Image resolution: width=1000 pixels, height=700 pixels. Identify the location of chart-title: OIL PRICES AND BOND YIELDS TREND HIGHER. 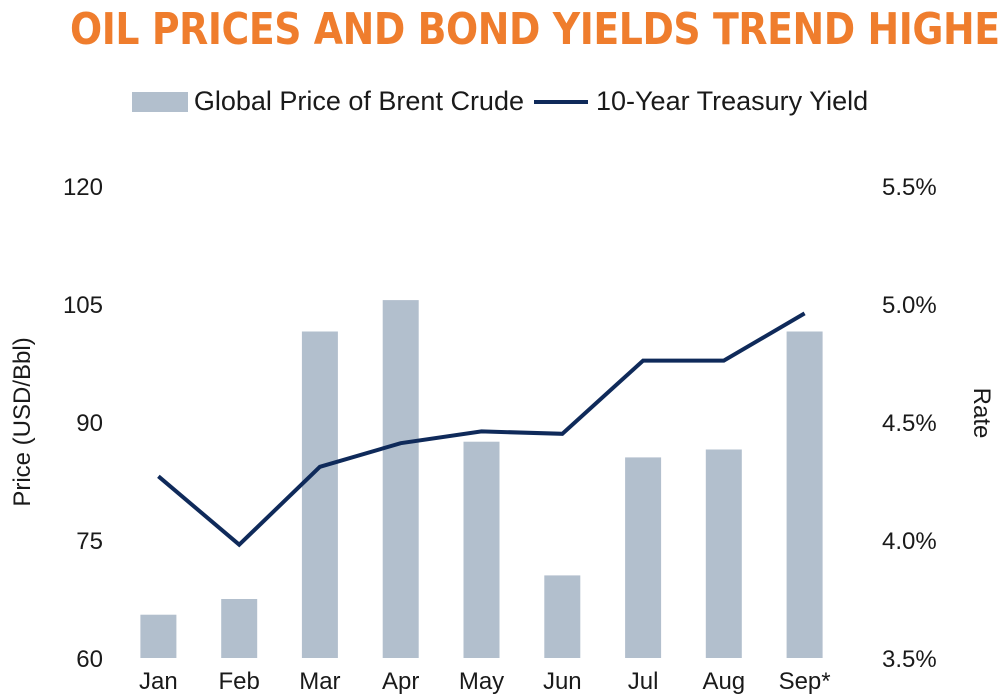
(535, 29).